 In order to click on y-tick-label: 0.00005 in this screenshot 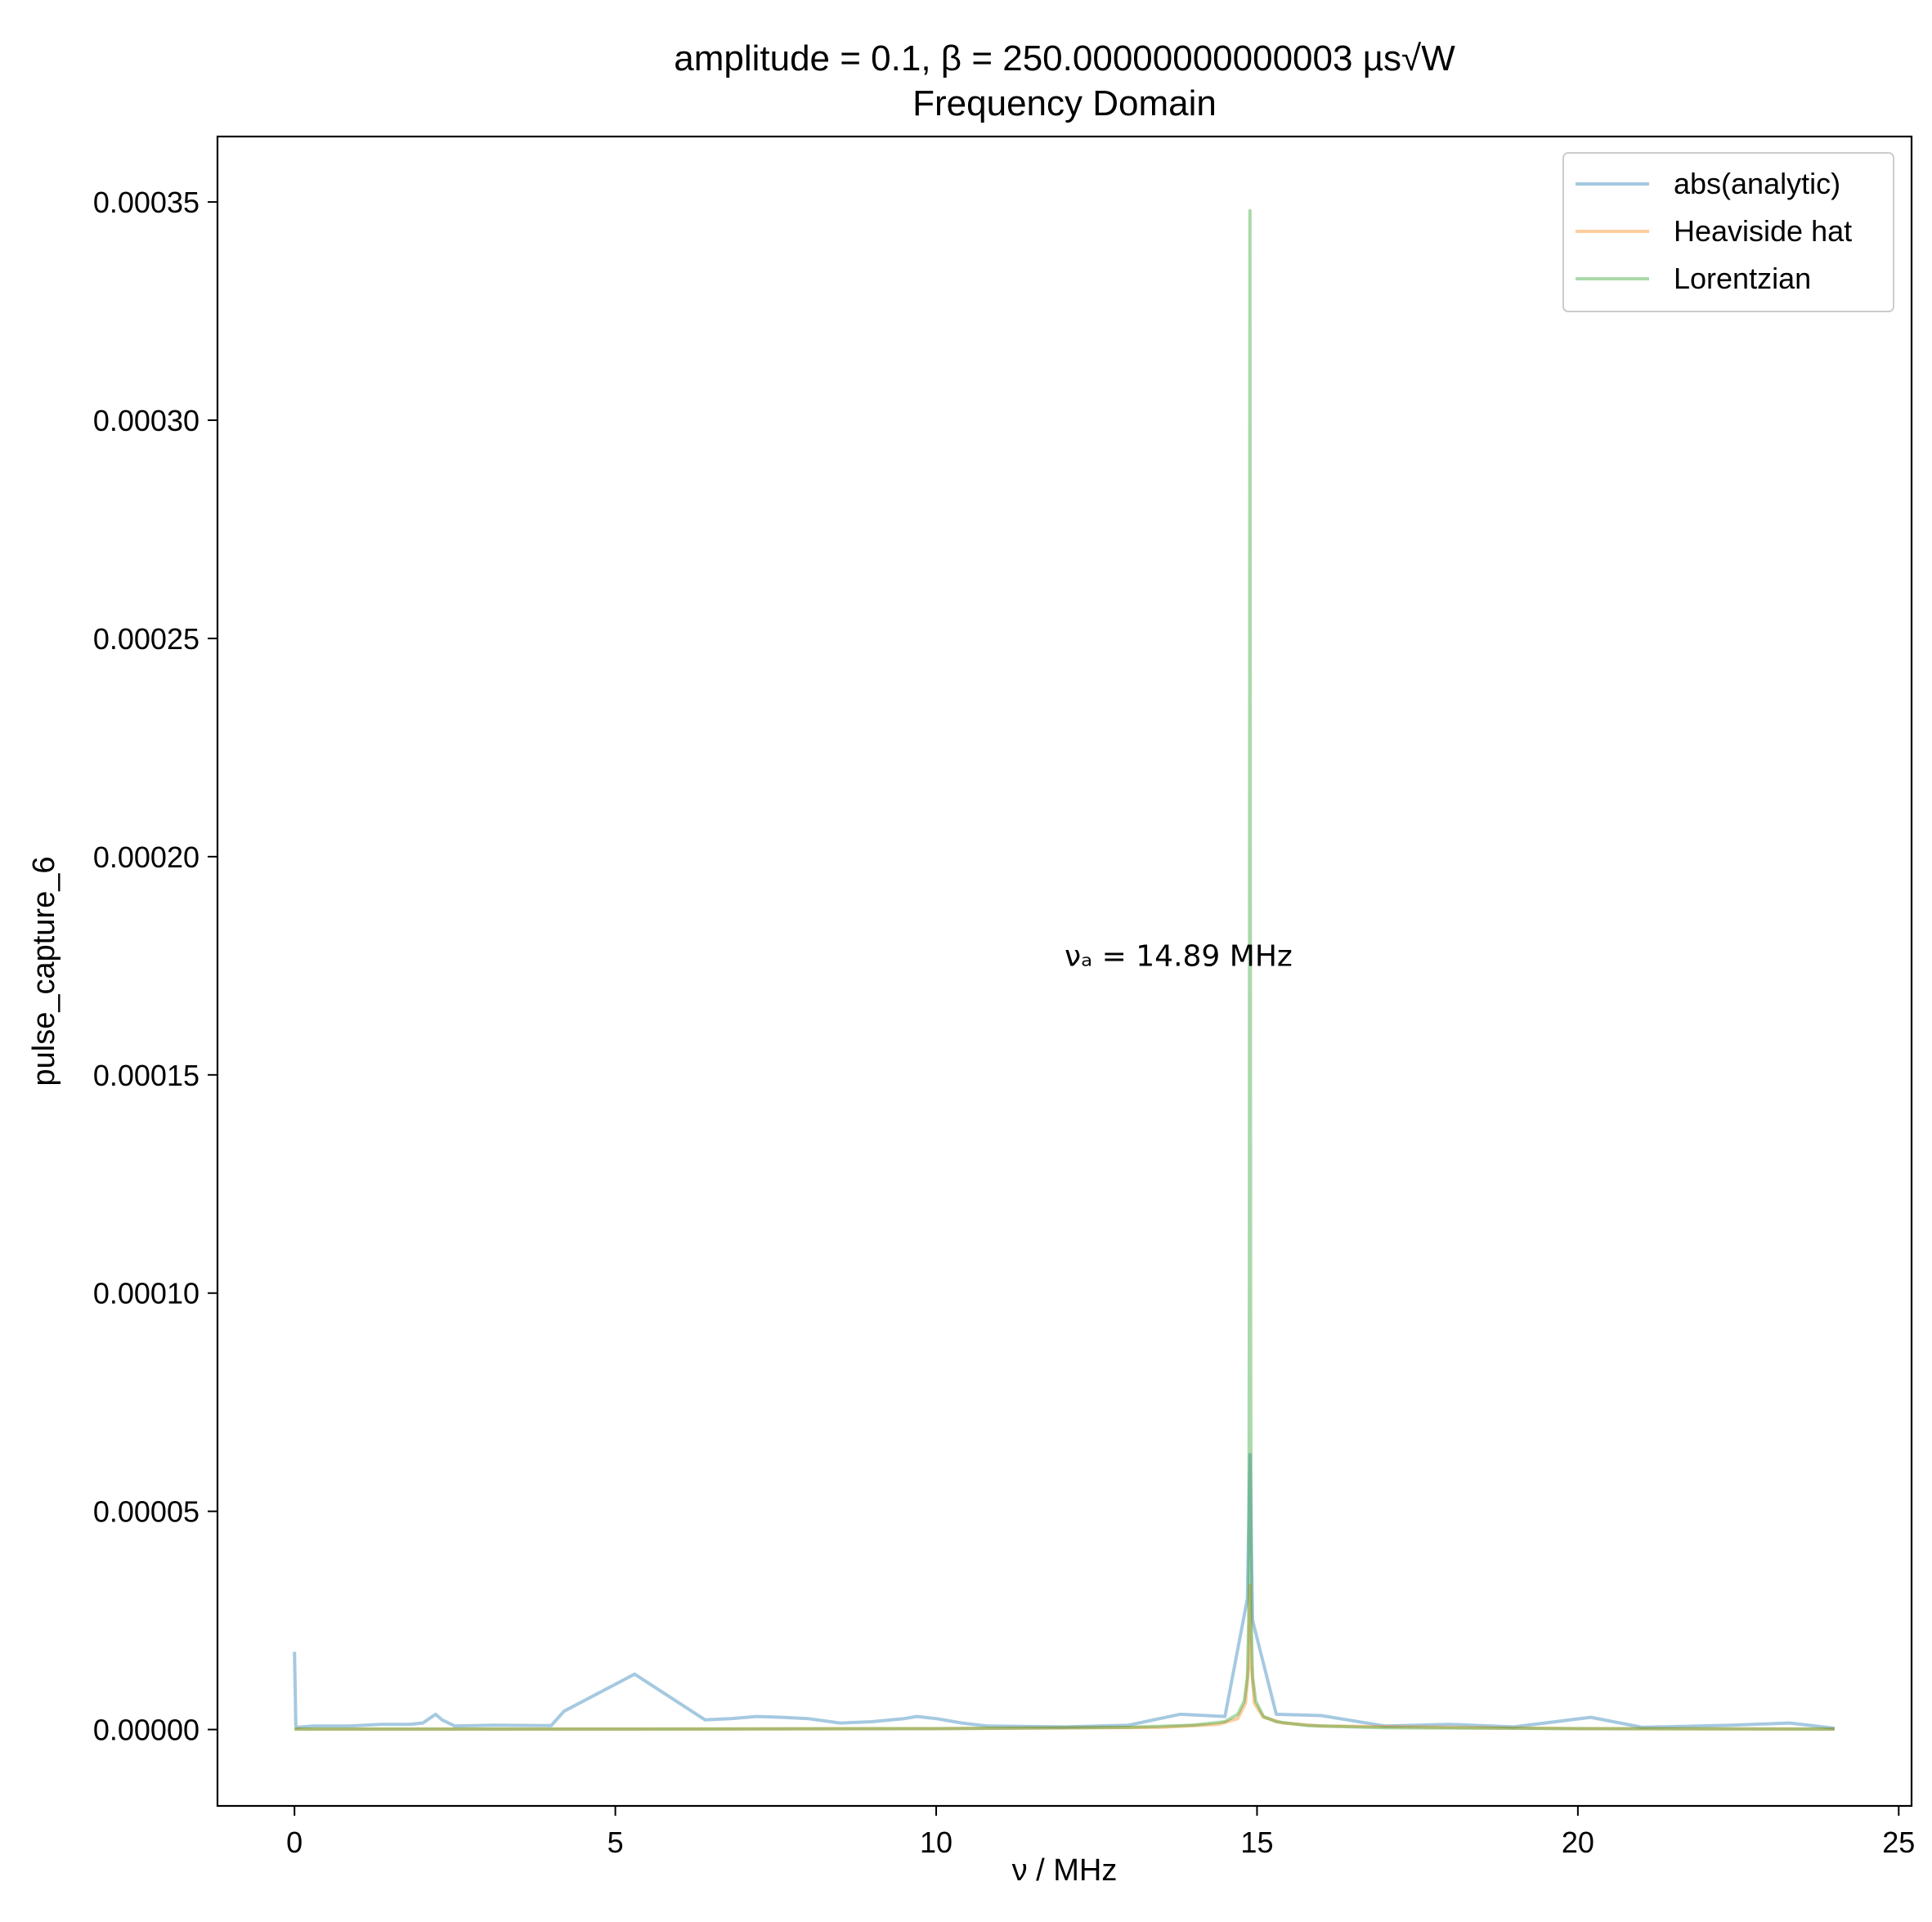, I will do `click(146, 1512)`.